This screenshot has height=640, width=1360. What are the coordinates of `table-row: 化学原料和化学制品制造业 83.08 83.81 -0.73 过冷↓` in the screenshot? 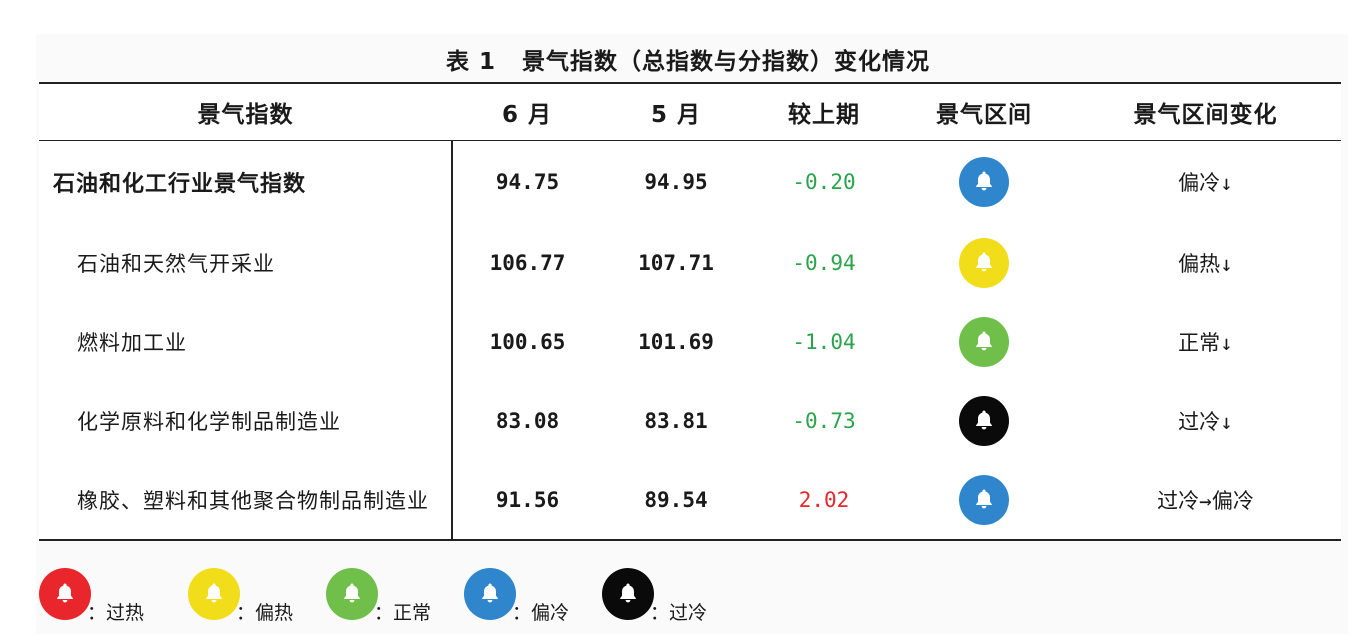 It's located at (690, 420).